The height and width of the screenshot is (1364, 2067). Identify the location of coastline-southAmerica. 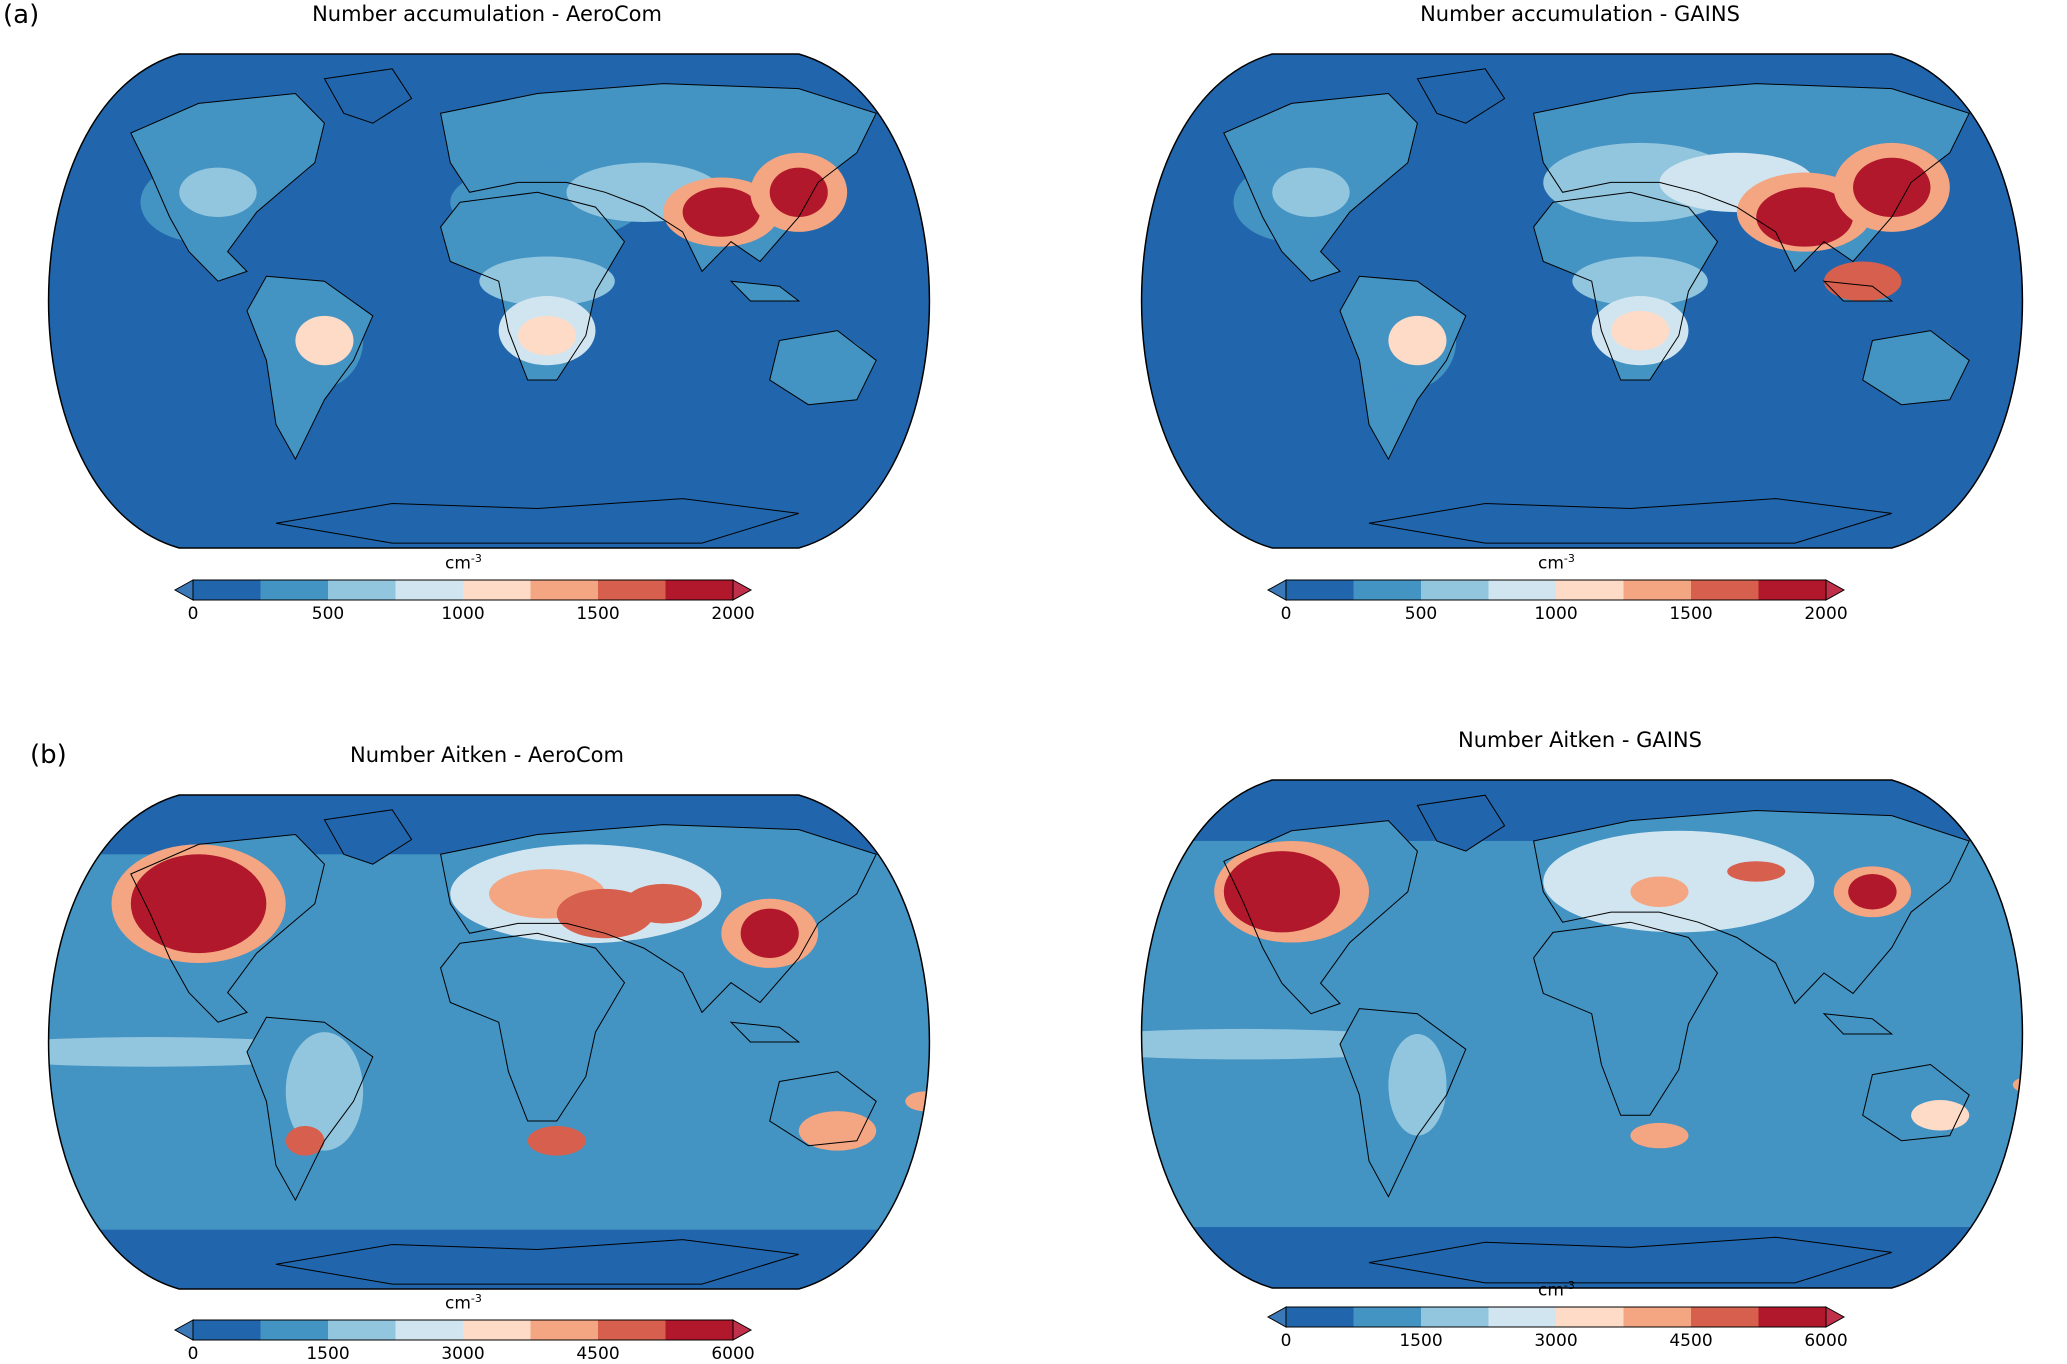
(1403, 368).